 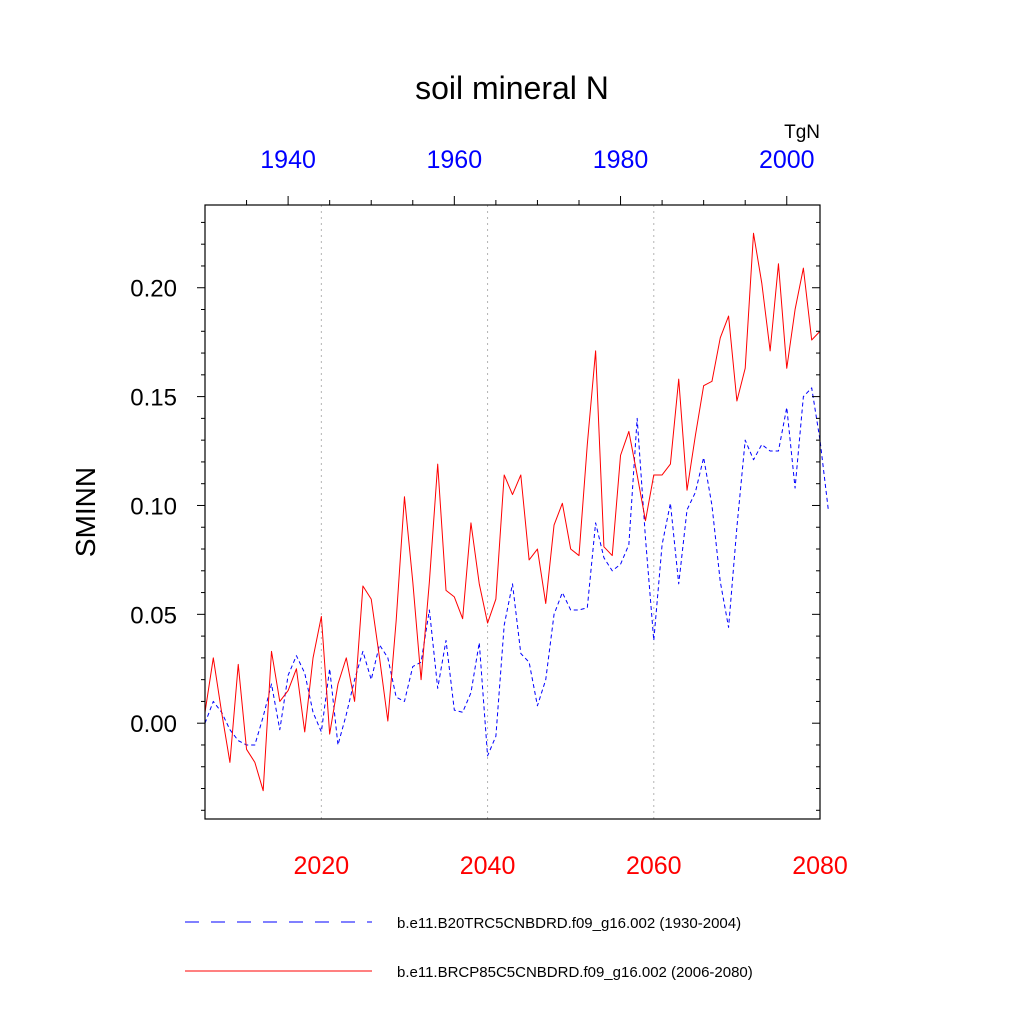 What do you see at coordinates (455, 160) in the screenshot?
I see `x-top-tick-label: 1960` at bounding box center [455, 160].